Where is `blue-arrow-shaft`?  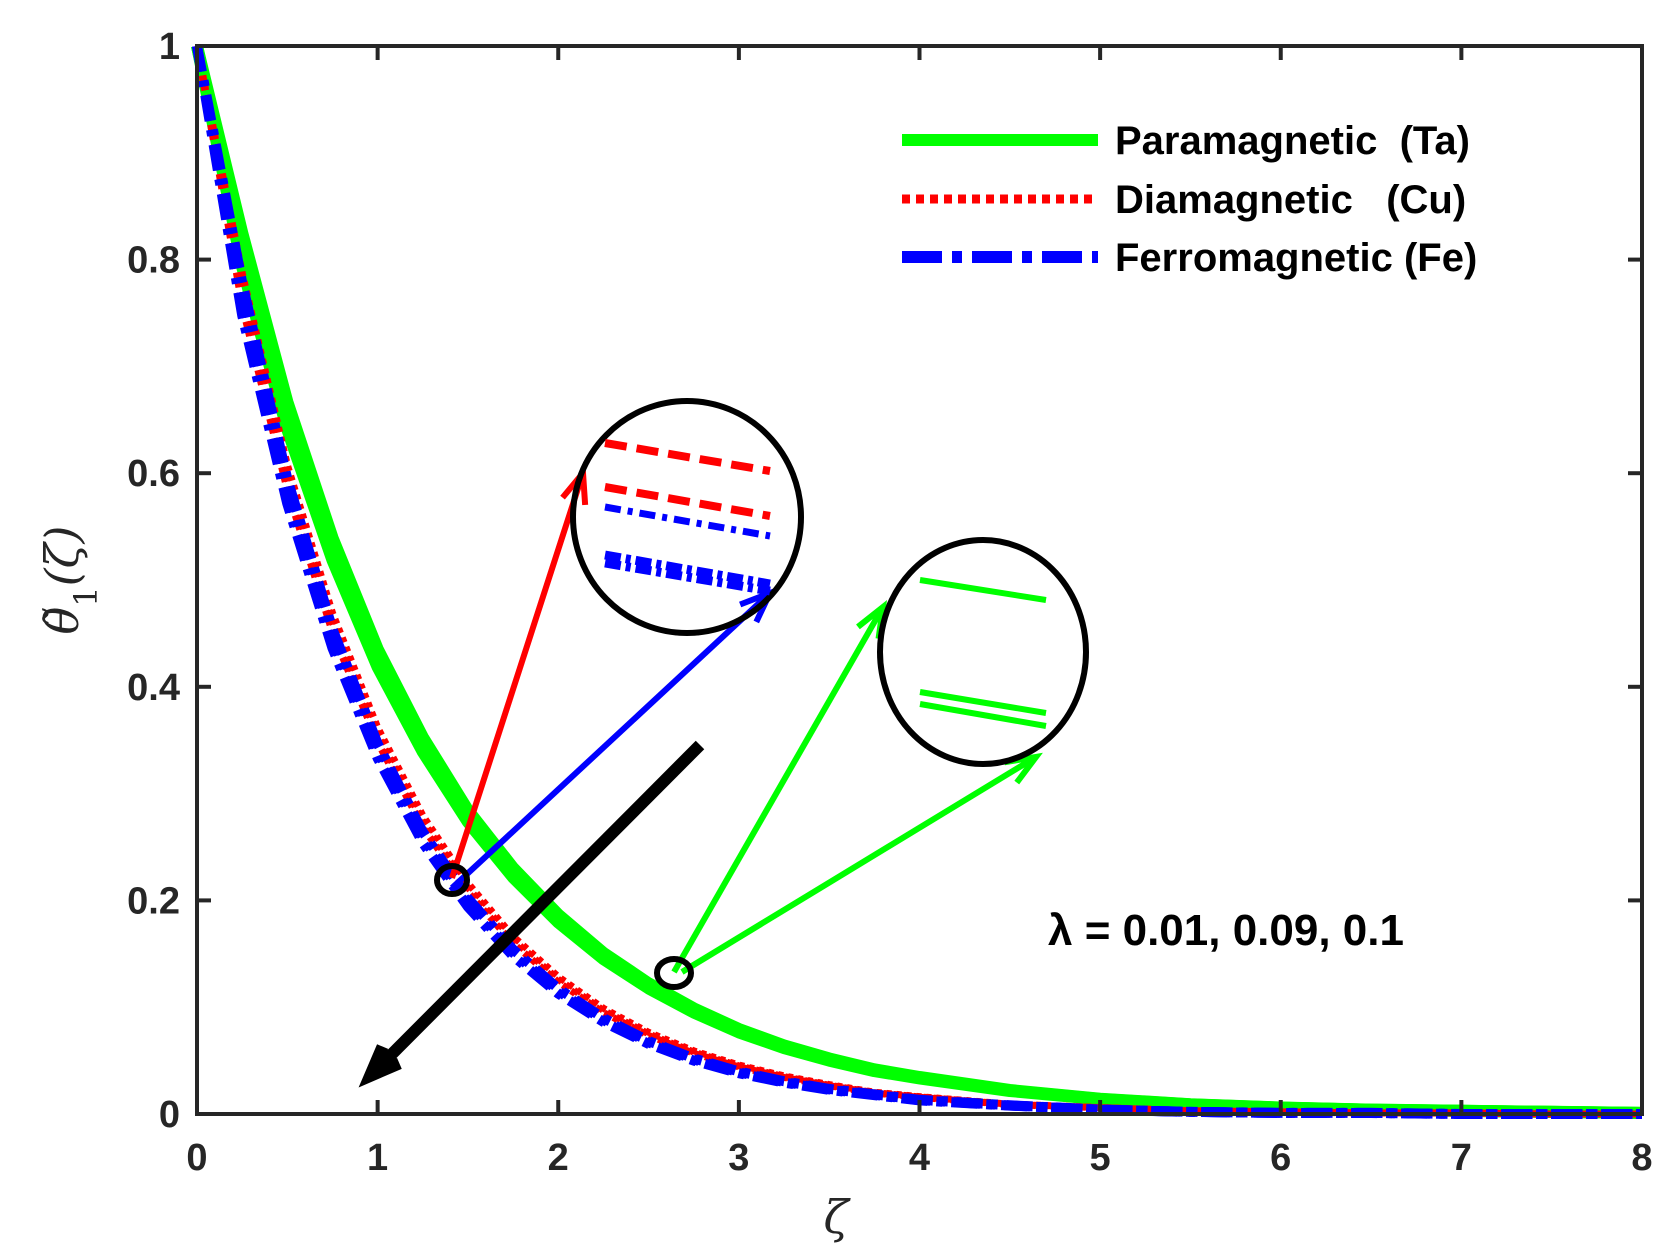 blue-arrow-shaft is located at coordinates (611, 740).